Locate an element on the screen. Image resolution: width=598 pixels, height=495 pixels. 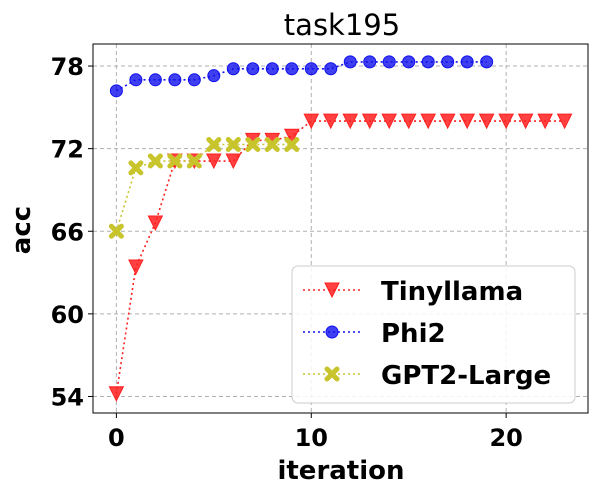
series-gpt2-large is located at coordinates (204, 188).